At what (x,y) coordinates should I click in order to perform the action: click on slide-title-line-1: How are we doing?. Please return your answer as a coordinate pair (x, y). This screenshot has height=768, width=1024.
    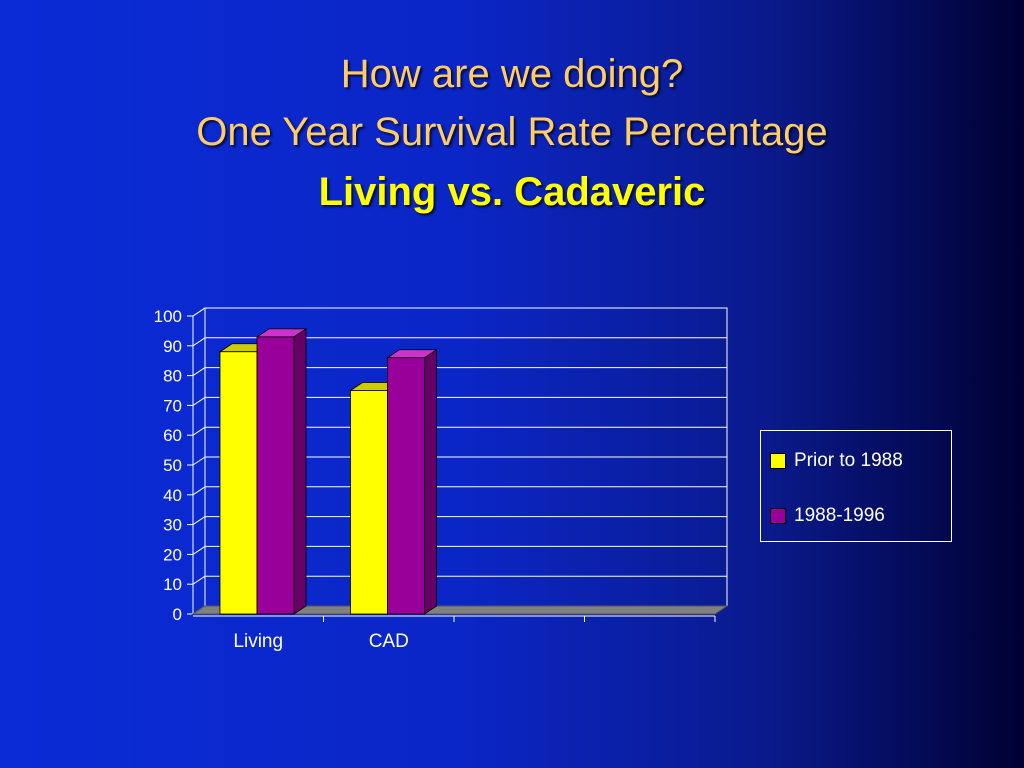
    Looking at the image, I should click on (512, 74).